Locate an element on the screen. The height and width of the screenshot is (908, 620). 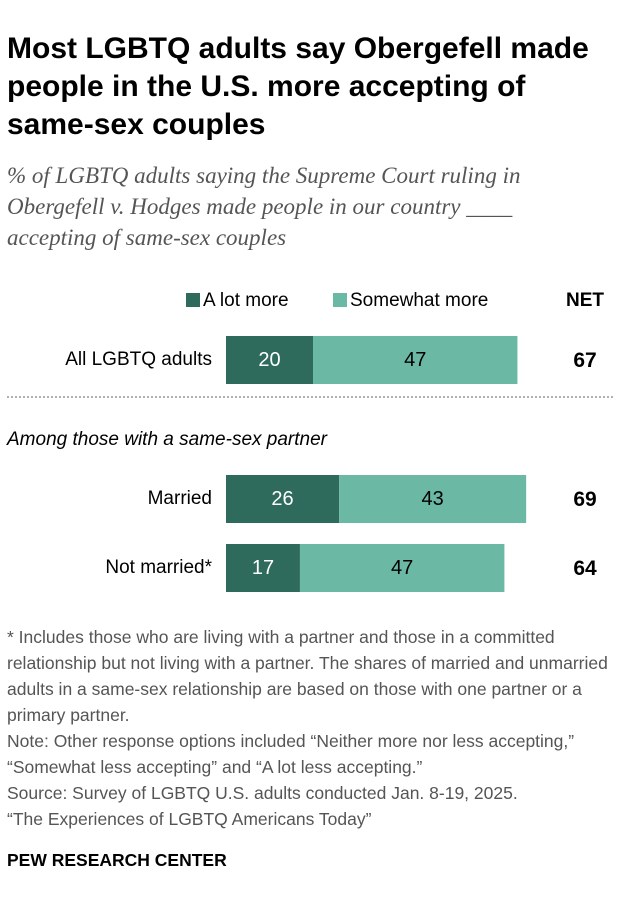
footer-logo: PEW RESEARCH CENTER is located at coordinates (117, 860).